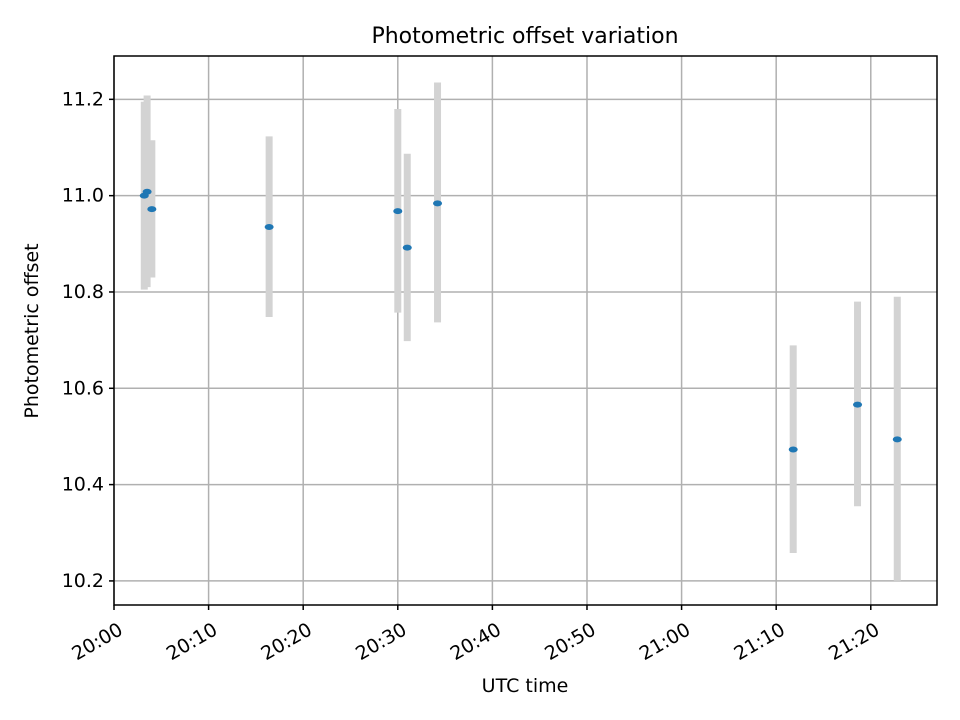 The height and width of the screenshot is (720, 960). What do you see at coordinates (83, 292) in the screenshot?
I see `y-tick-label: 10.8` at bounding box center [83, 292].